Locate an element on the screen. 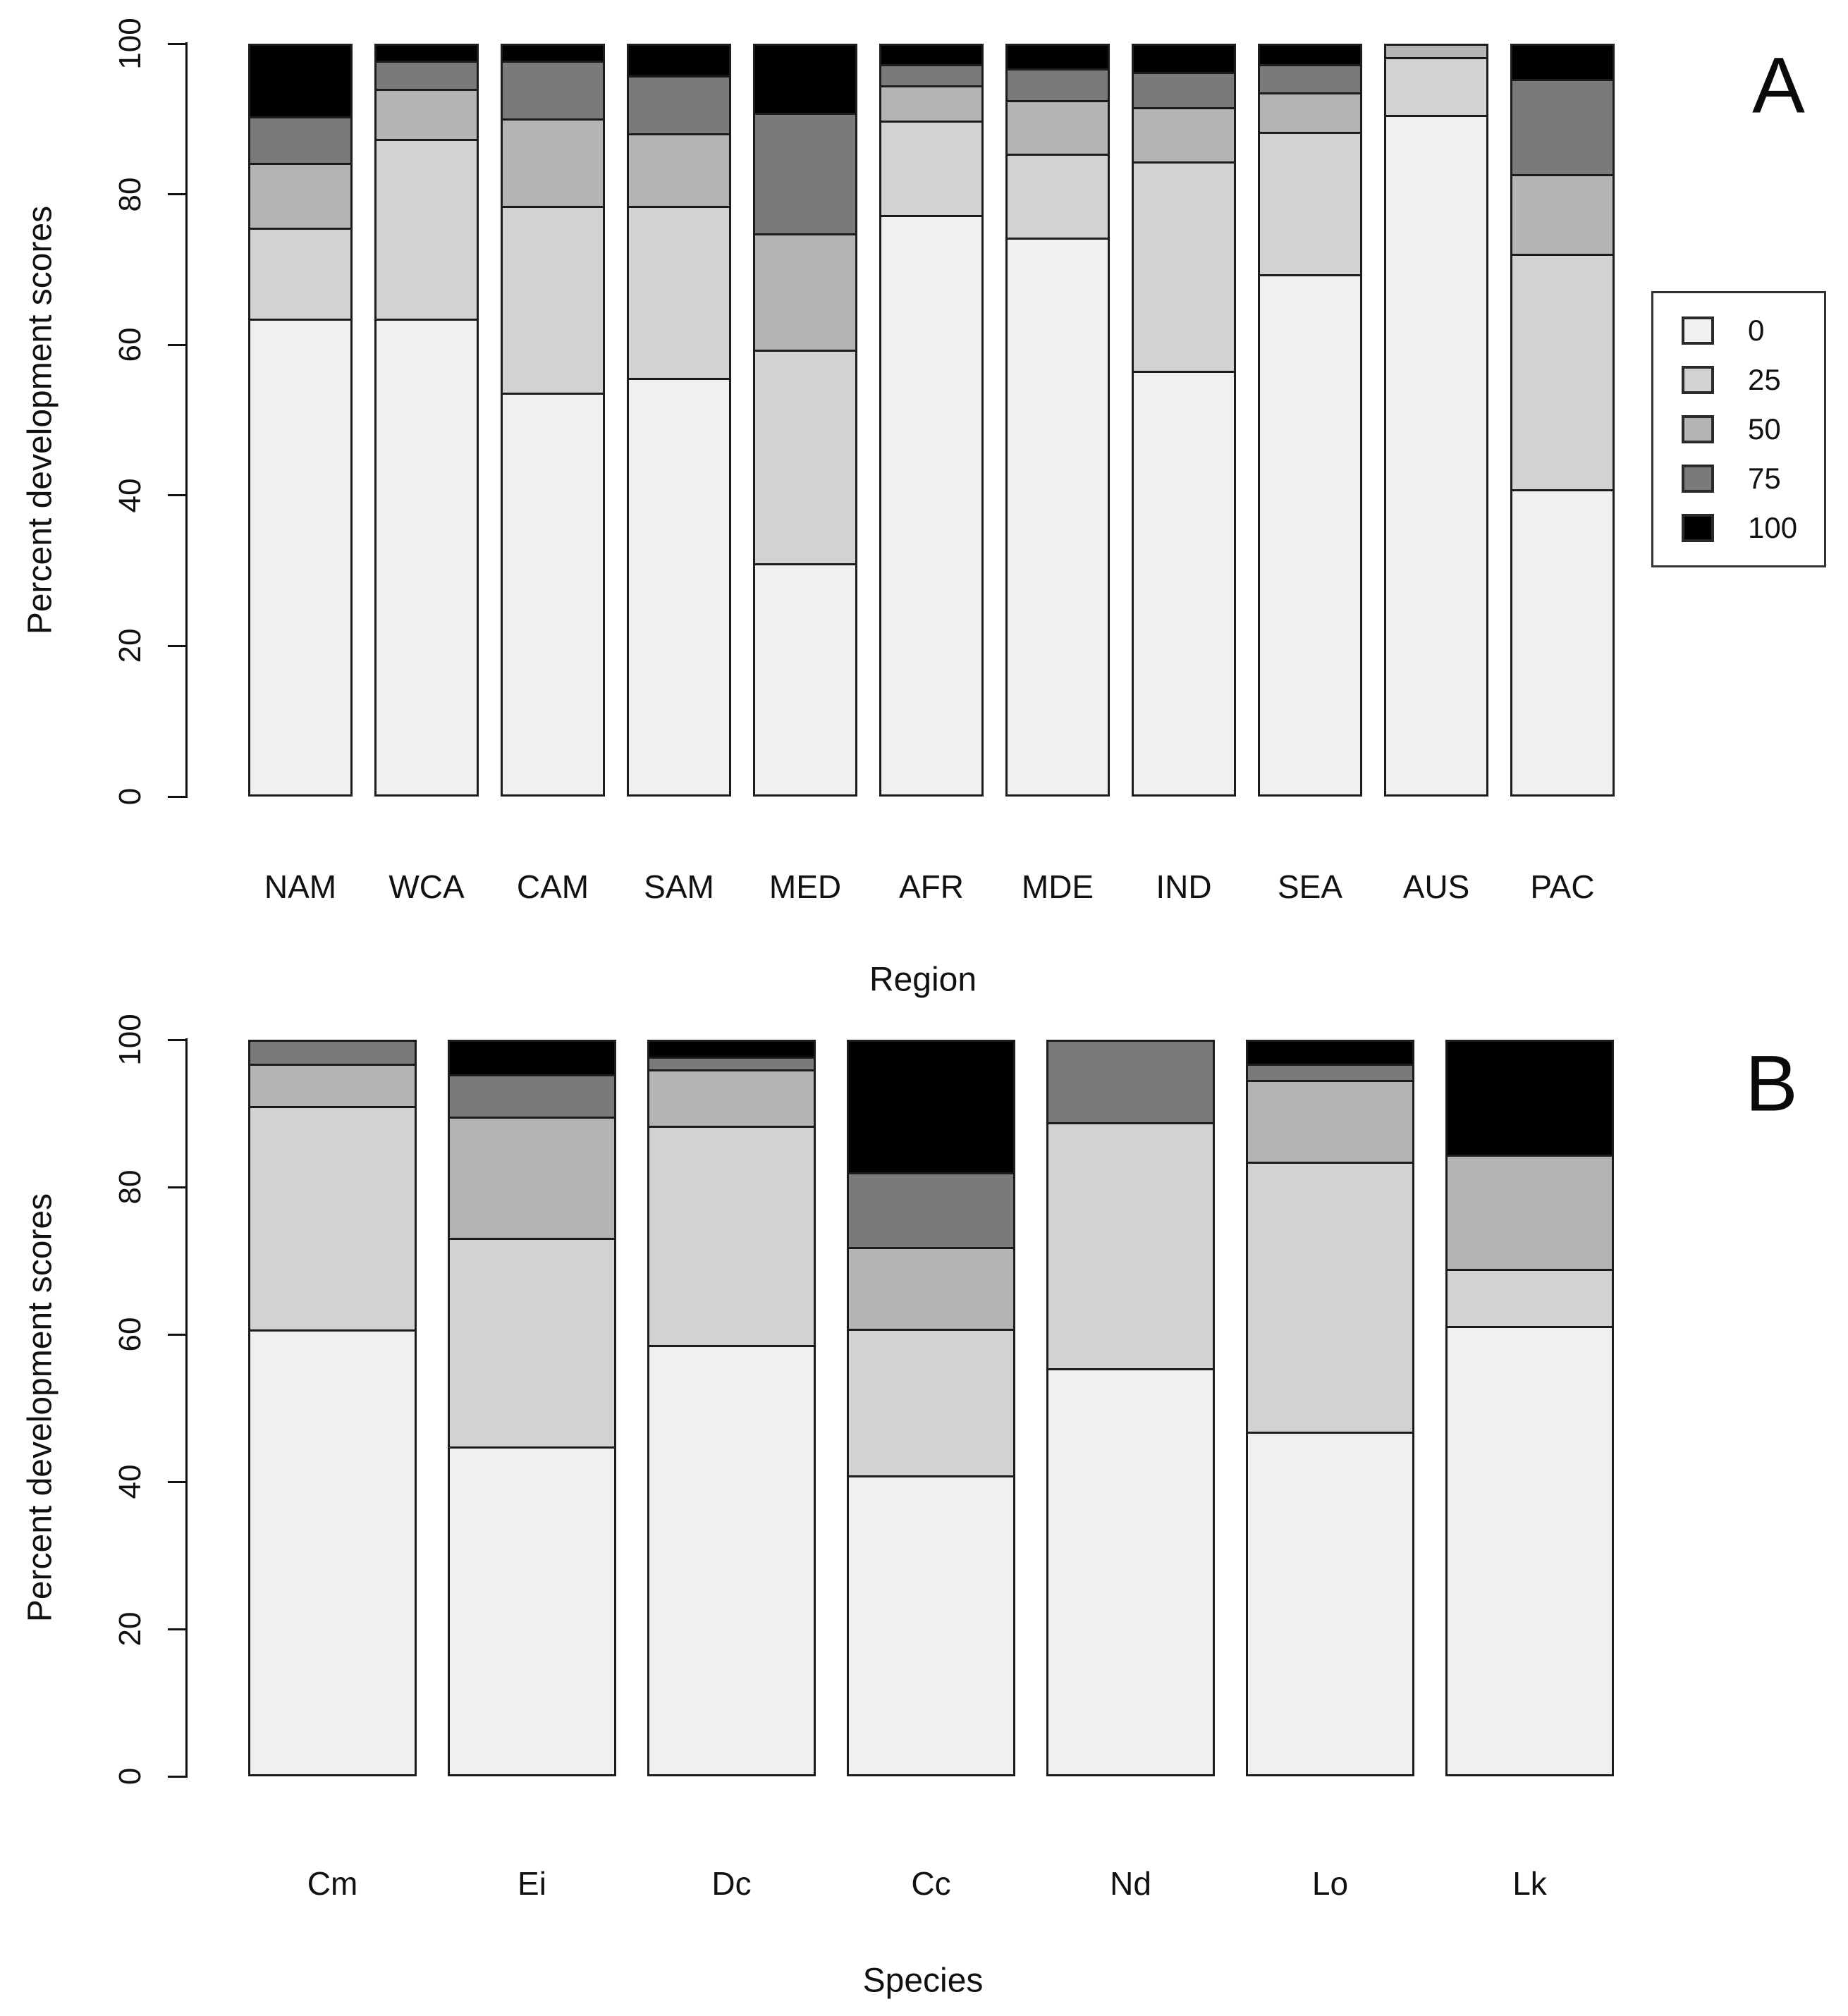 The width and height of the screenshot is (1848, 2016). x-category-label-MED: MED is located at coordinates (805, 886).